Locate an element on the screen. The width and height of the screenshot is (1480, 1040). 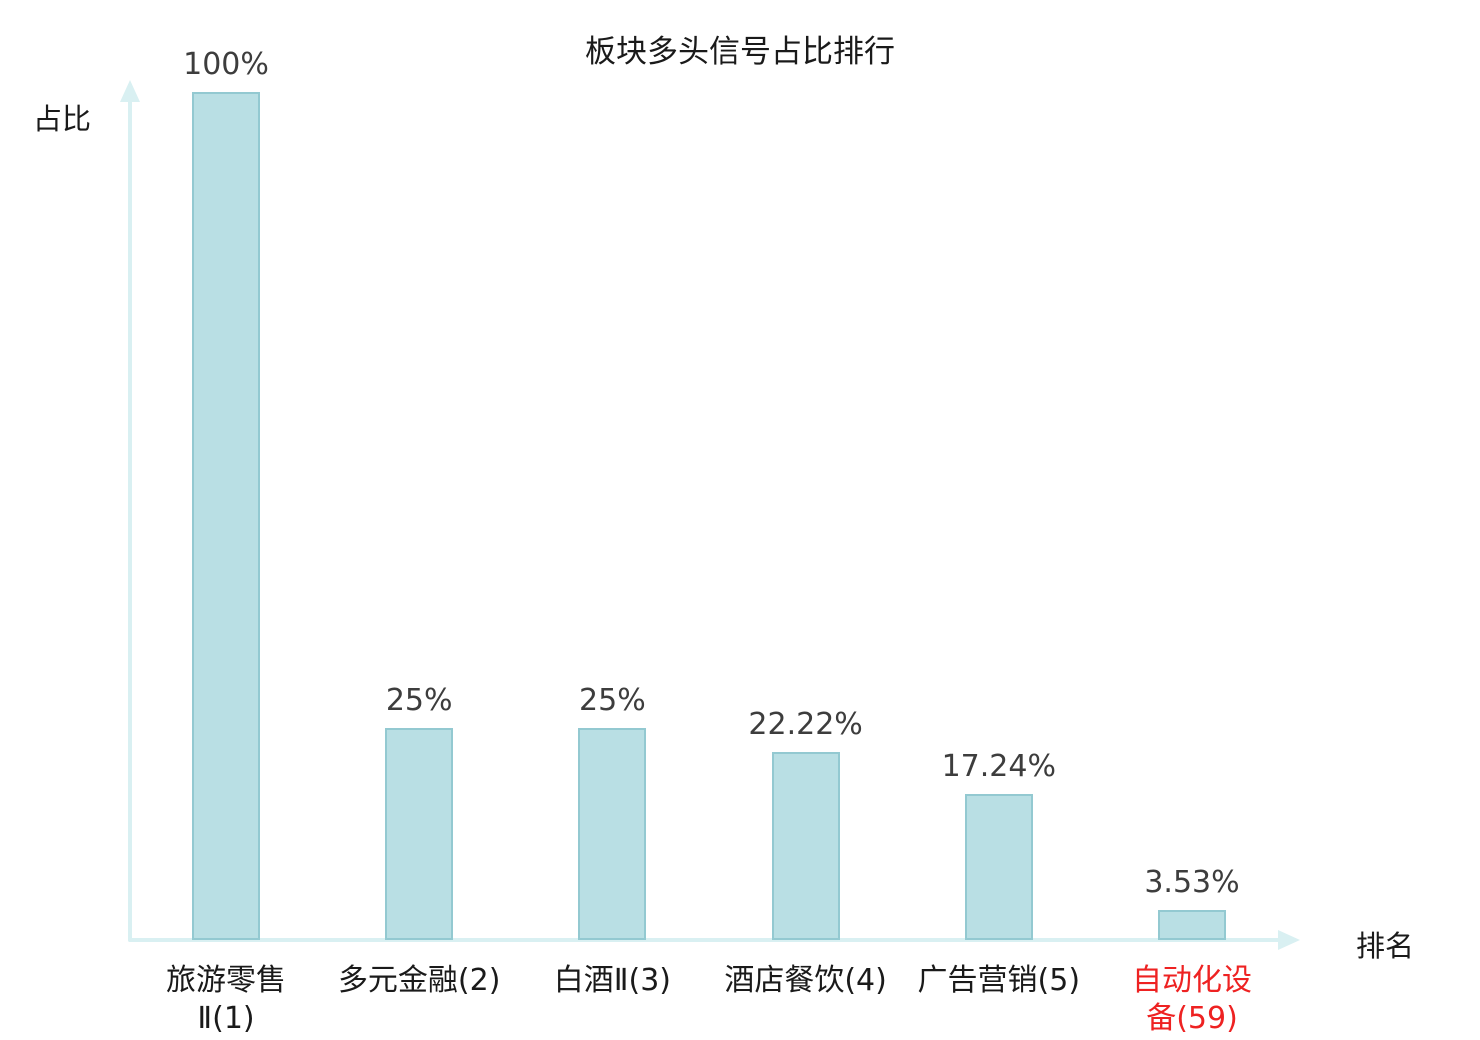
x-axis-arrow-icon is located at coordinates (1289, 940).